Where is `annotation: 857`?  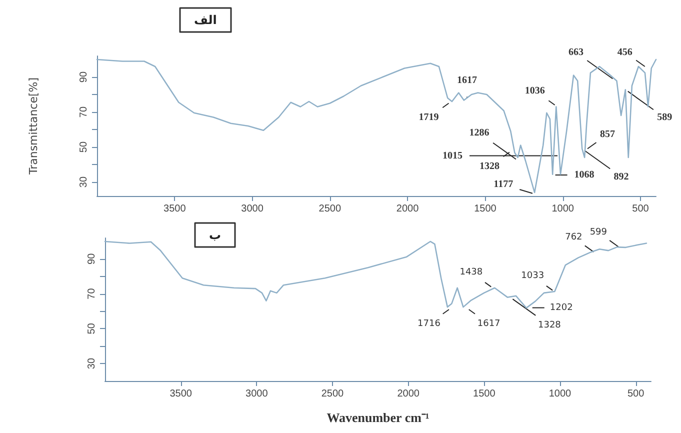
annotation: 857 is located at coordinates (607, 134).